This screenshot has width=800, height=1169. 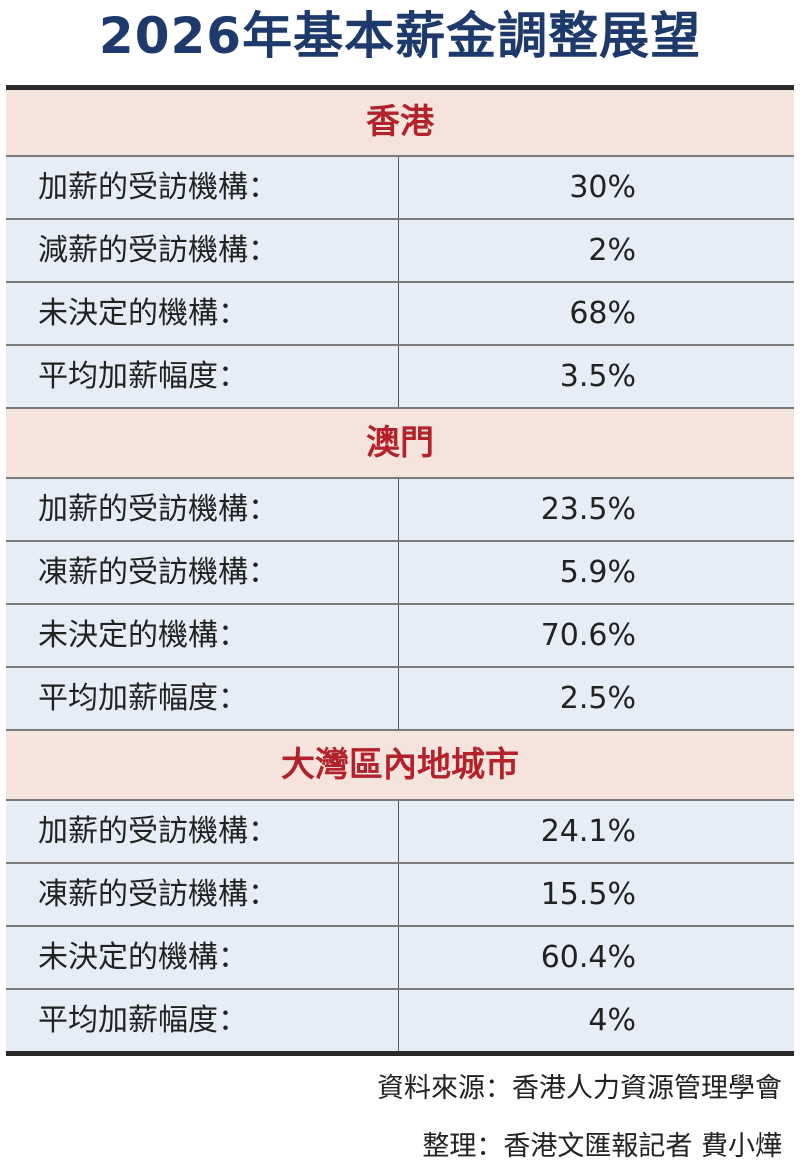 I want to click on row-value: 60.4%, so click(x=588, y=957).